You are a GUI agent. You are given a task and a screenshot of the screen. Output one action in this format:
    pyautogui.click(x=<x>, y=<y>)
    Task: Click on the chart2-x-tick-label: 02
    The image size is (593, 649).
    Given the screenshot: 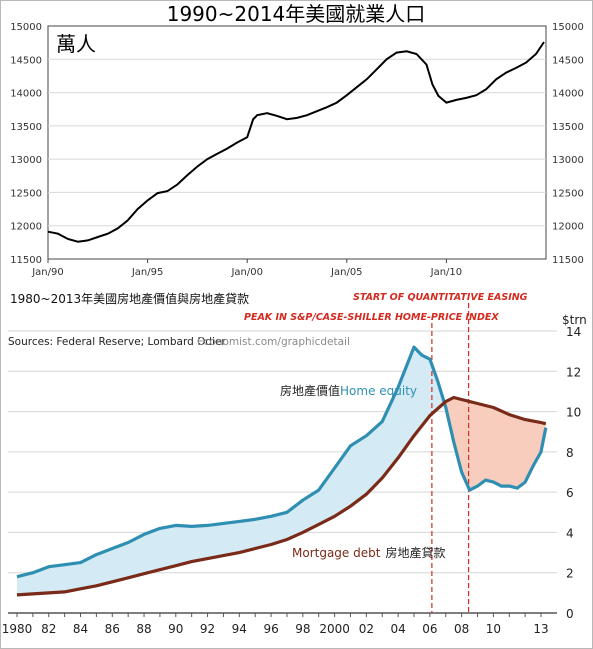 What is the action you would take?
    pyautogui.click(x=366, y=629)
    